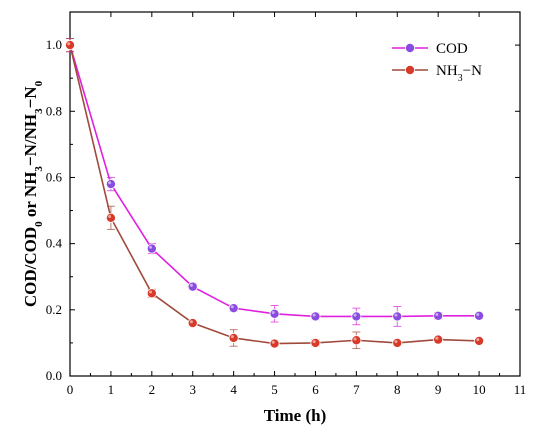  Describe the element at coordinates (397, 389) in the screenshot. I see `x-tick-label: 8` at that location.